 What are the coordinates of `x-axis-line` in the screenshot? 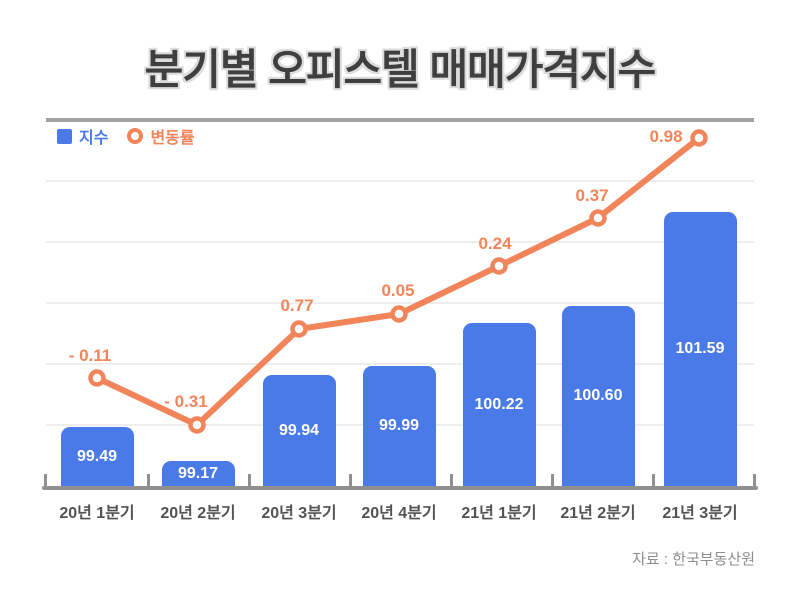 It's located at (400, 488).